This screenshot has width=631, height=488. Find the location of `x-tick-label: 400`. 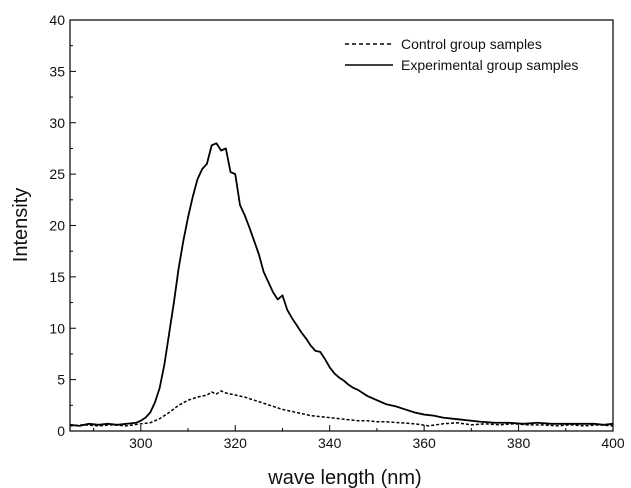

x-tick-label: 400 is located at coordinates (613, 443).